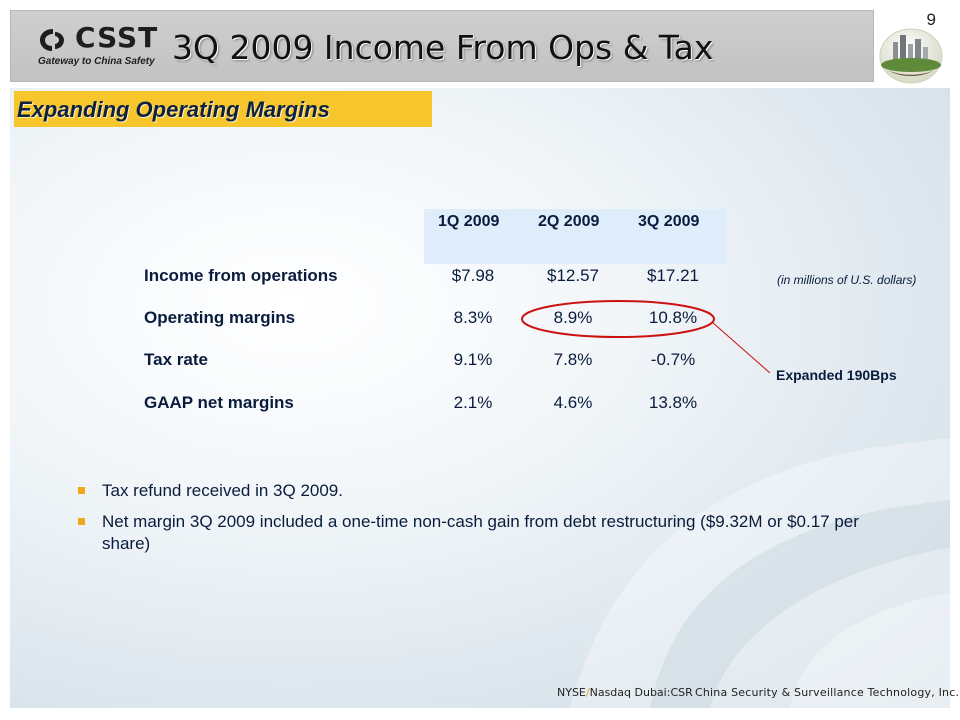 This screenshot has width=960, height=720. I want to click on table-cell: 2.1%, so click(473, 402).